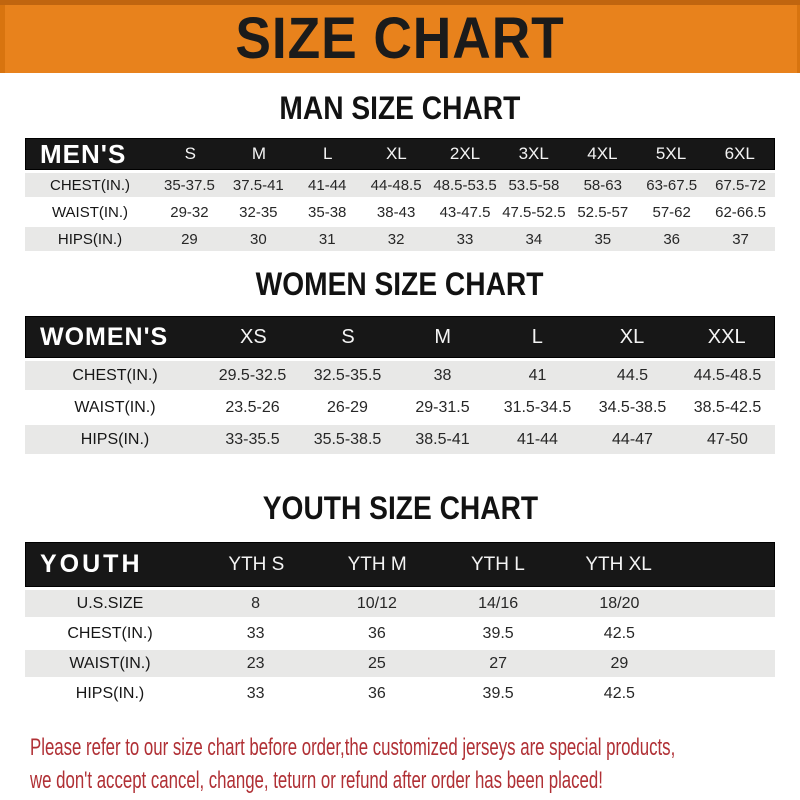 Image resolution: width=800 pixels, height=800 pixels. I want to click on men-size-cell: 43-47.5, so click(465, 212).